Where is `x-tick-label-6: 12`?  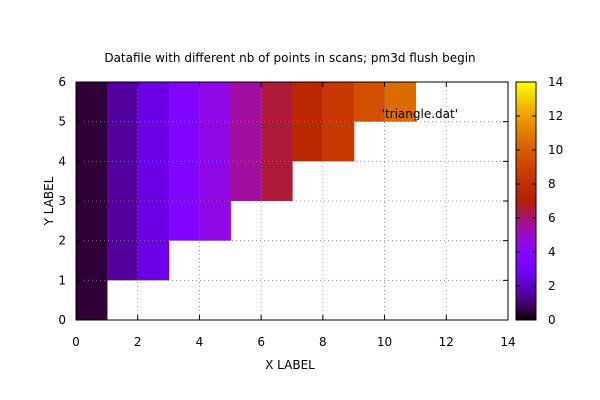
x-tick-label-6: 12 is located at coordinates (446, 342).